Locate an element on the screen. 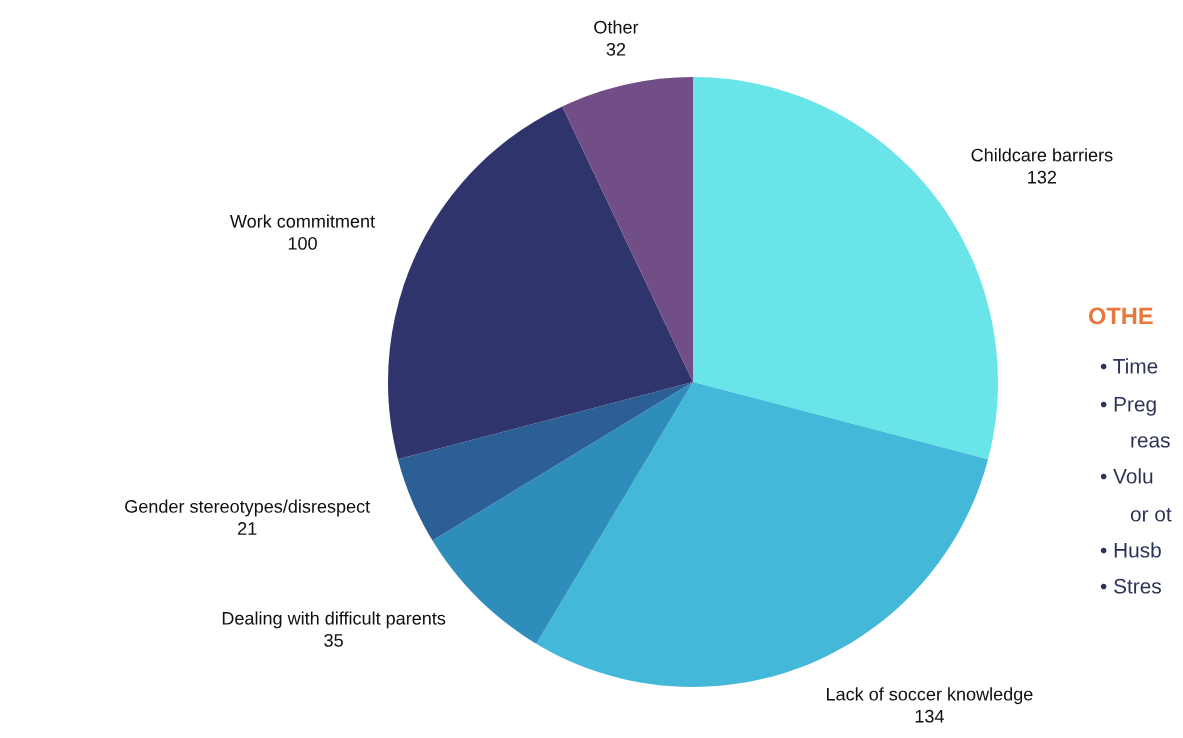 This screenshot has width=1183, height=738. text: or ot is located at coordinates (1151, 514).